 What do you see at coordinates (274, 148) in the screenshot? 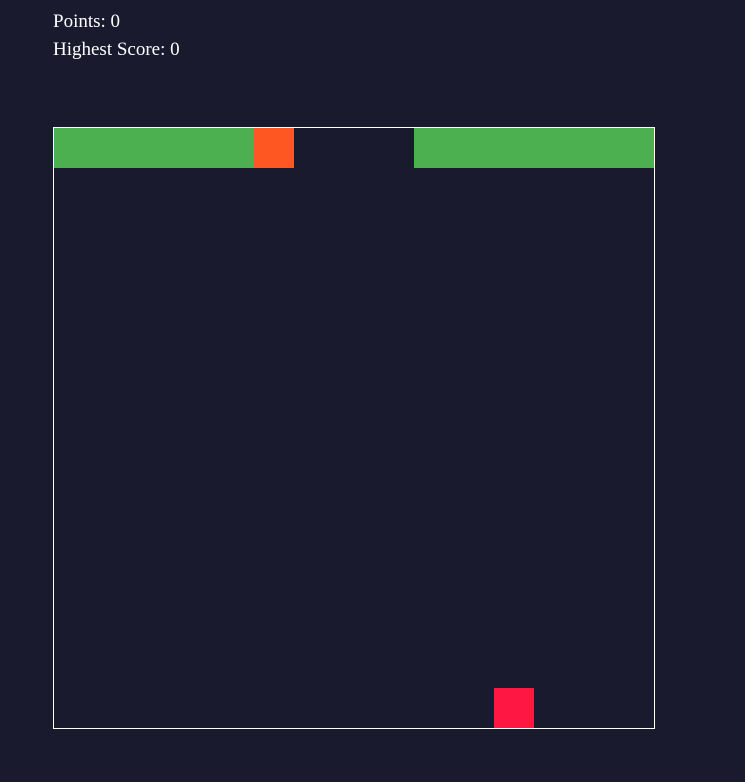
I see `snake-head` at bounding box center [274, 148].